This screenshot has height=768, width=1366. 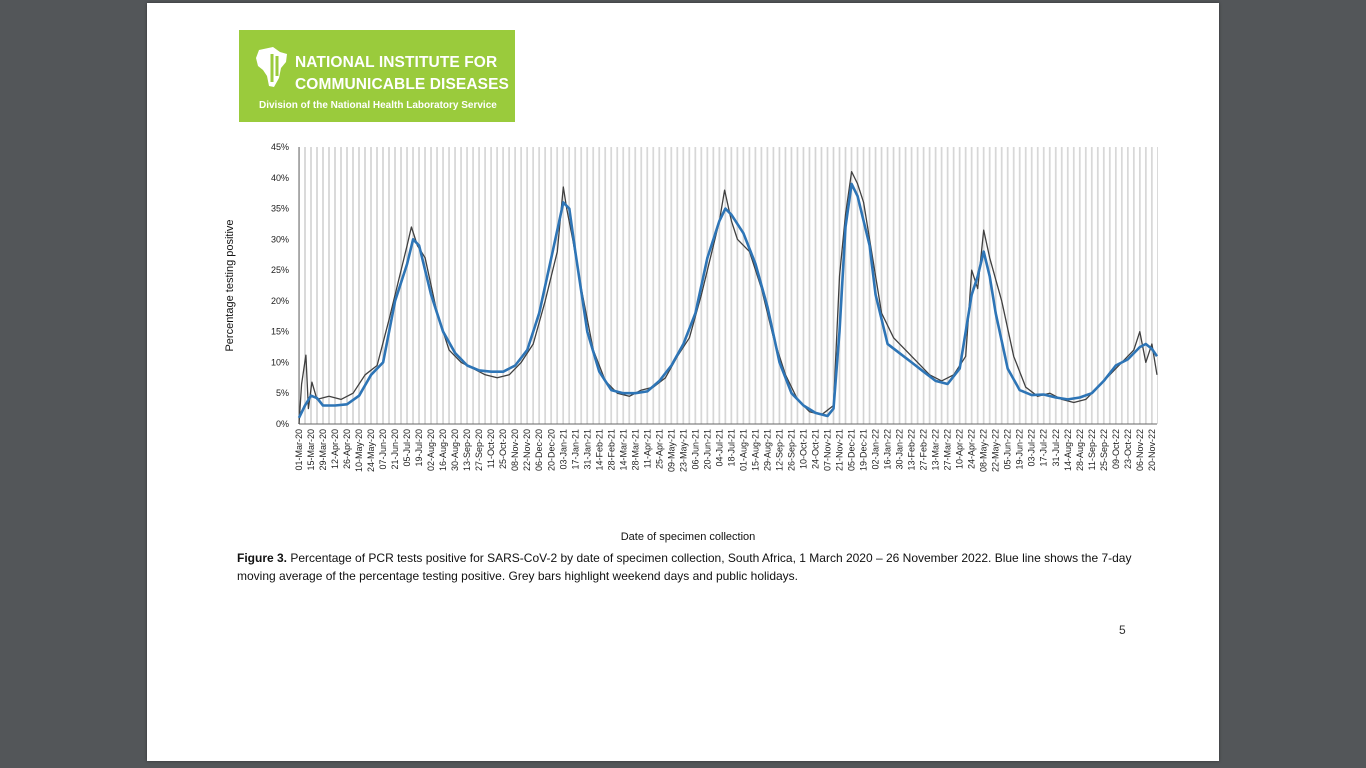 What do you see at coordinates (1056, 448) in the screenshot?
I see `x-tick-label: 31-Jul-22` at bounding box center [1056, 448].